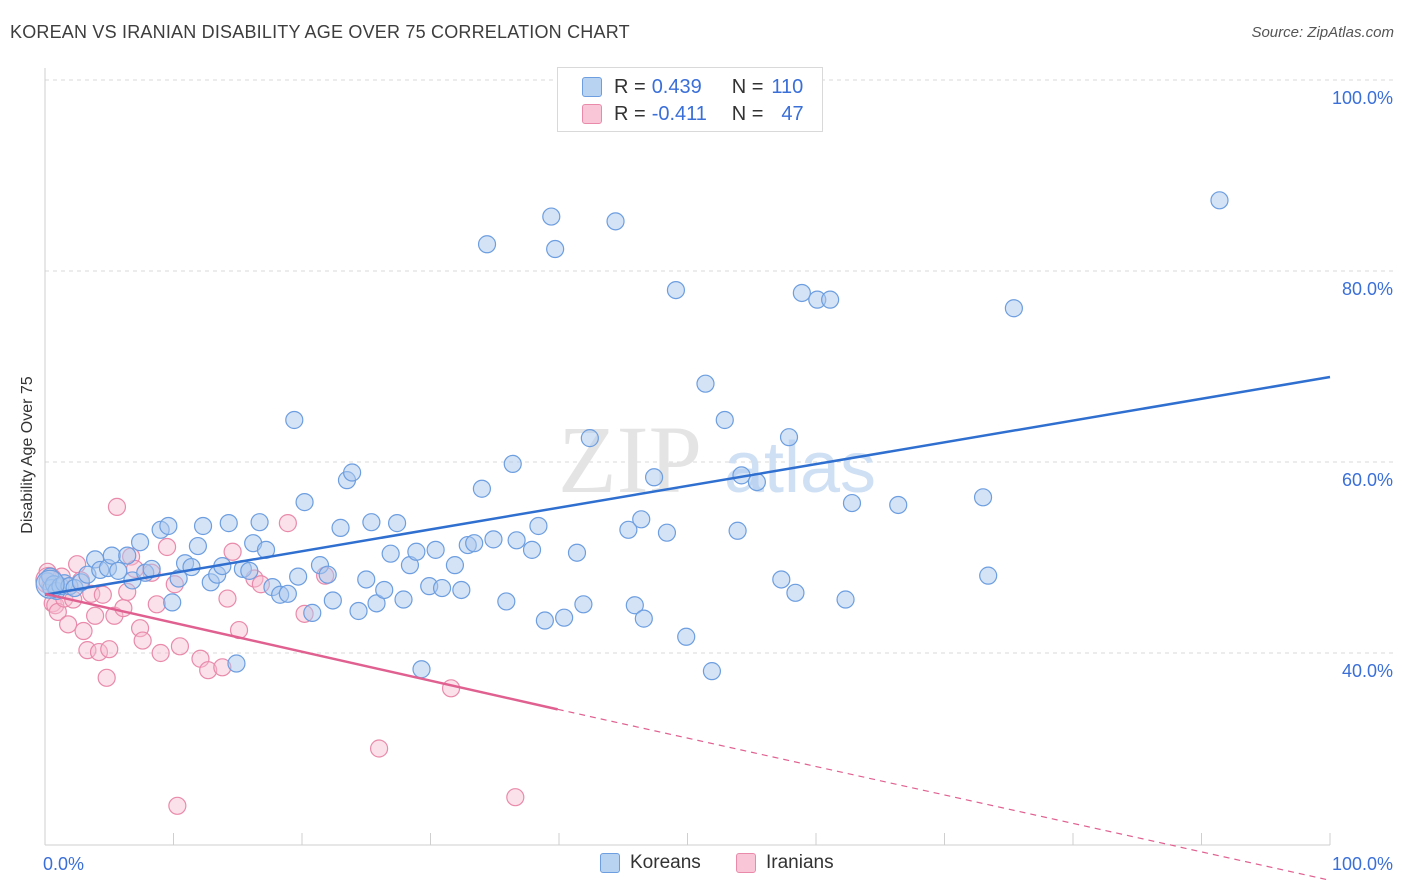  I want to click on bottom-legend-korean: Koreans, so click(650, 863).